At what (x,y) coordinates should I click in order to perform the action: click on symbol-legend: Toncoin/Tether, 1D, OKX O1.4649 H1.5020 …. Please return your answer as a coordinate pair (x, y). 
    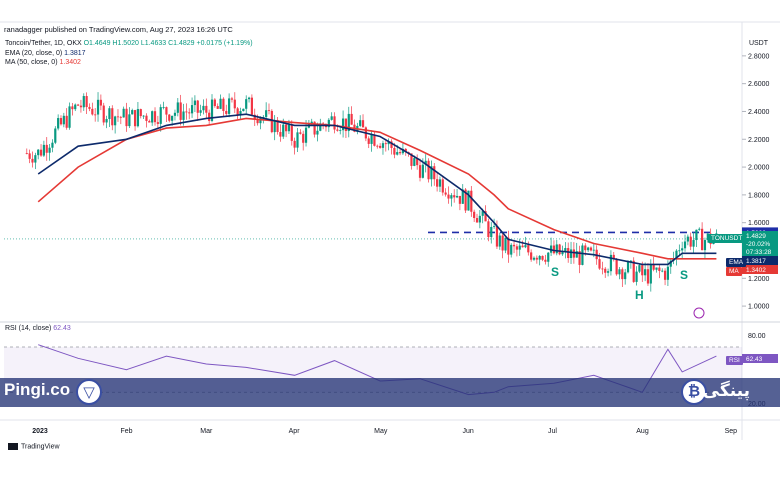
    Looking at the image, I should click on (129, 43).